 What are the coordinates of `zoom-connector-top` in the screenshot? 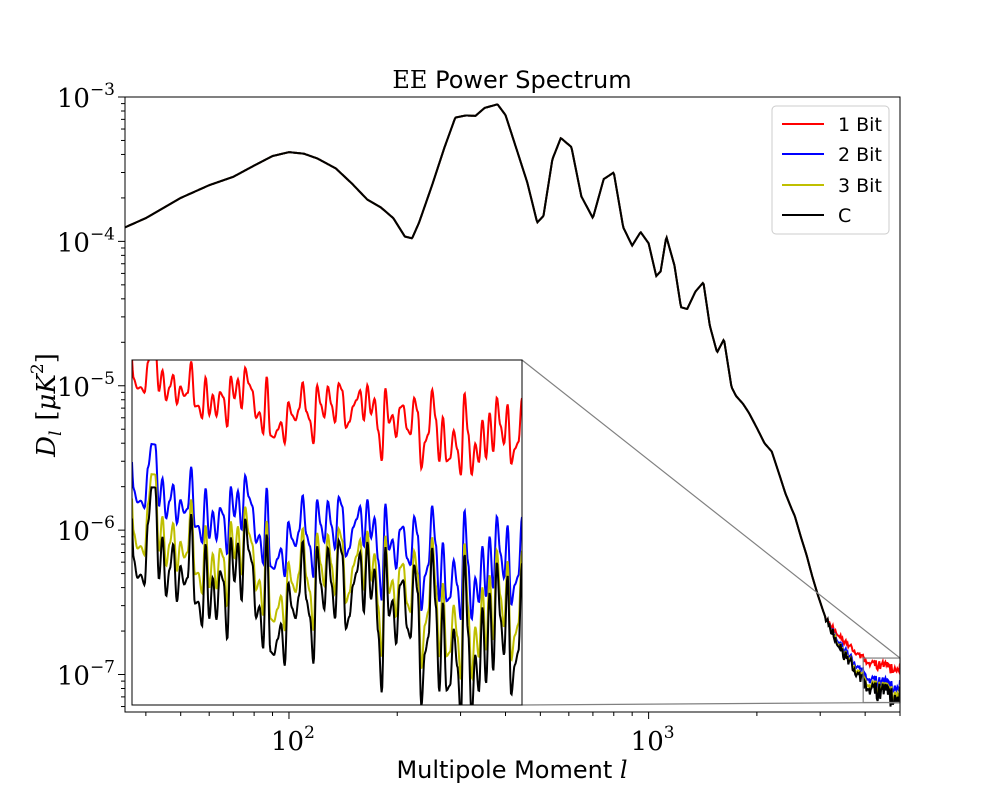 It's located at (711, 509).